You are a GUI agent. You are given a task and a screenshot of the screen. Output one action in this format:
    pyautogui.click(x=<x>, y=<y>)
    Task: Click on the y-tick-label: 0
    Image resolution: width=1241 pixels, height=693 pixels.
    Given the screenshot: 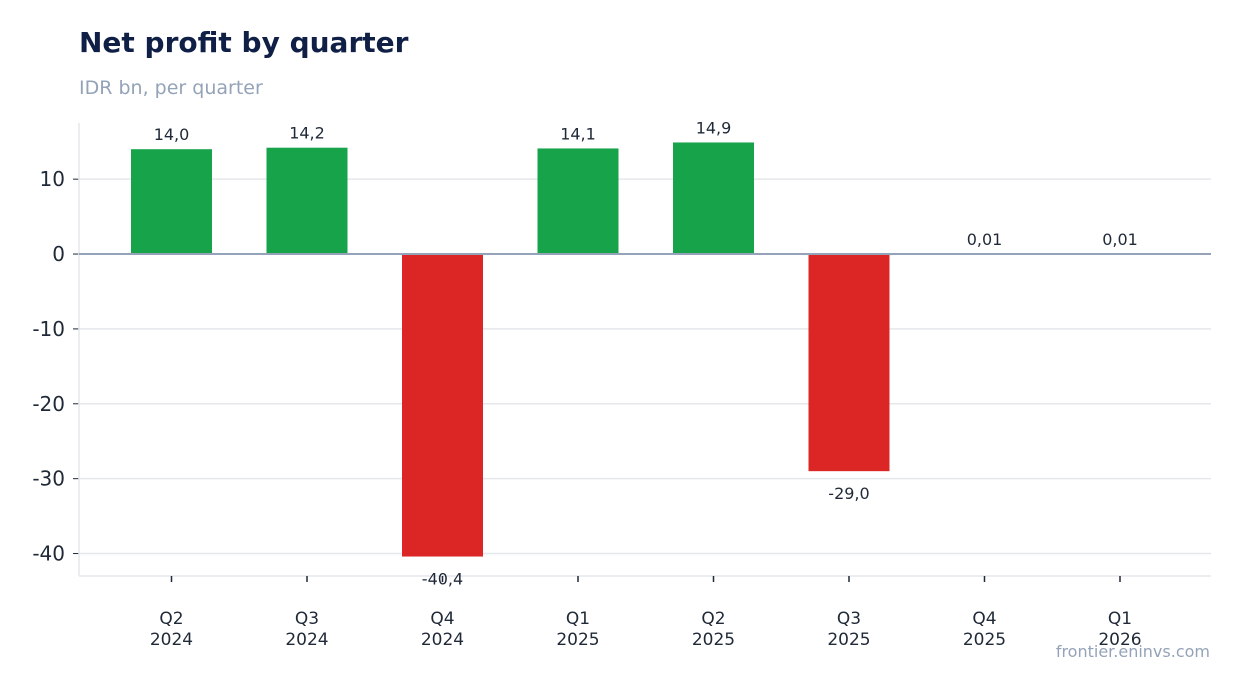 What is the action you would take?
    pyautogui.click(x=58, y=254)
    